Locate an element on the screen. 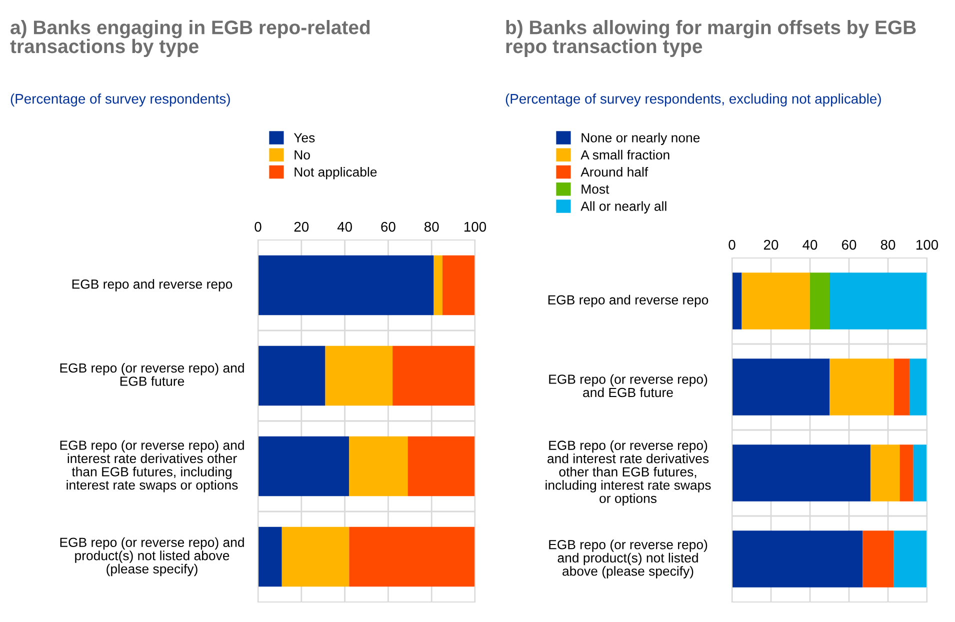 Image resolution: width=955 pixels, height=622 pixels. chart-title: a) Banks engaging in EGB repo-related transactions by type is located at coordinates (190, 39).